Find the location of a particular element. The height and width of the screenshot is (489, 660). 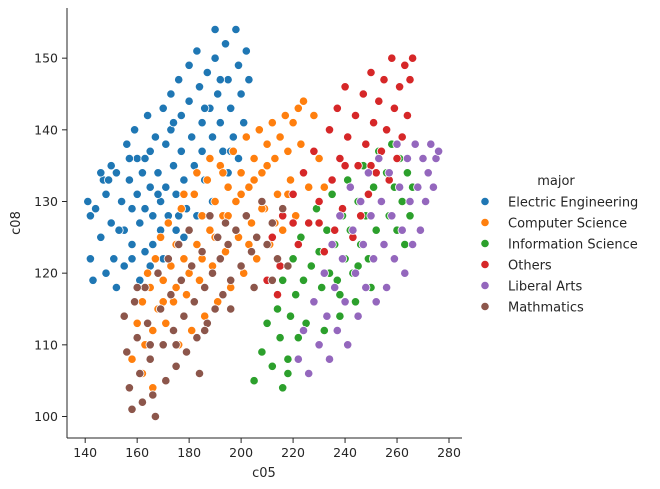

x-tick-label: 220 is located at coordinates (293, 452).